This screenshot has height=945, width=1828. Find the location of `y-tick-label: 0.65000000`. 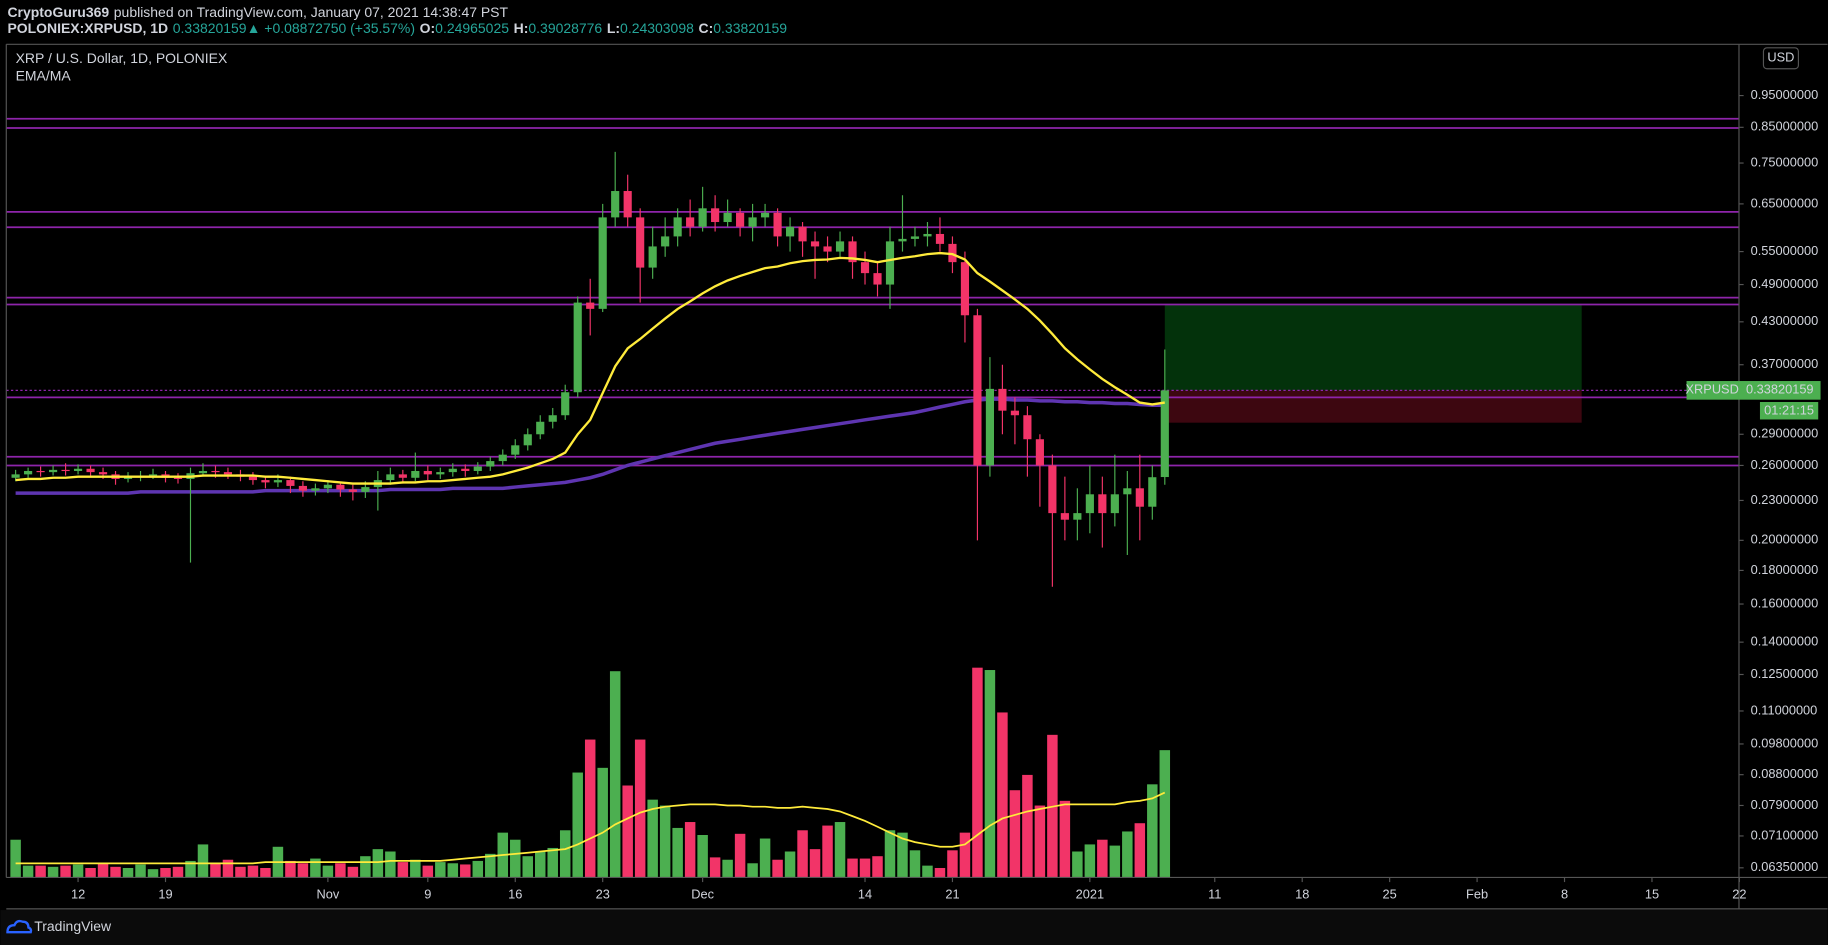

y-tick-label: 0.65000000 is located at coordinates (1785, 202).